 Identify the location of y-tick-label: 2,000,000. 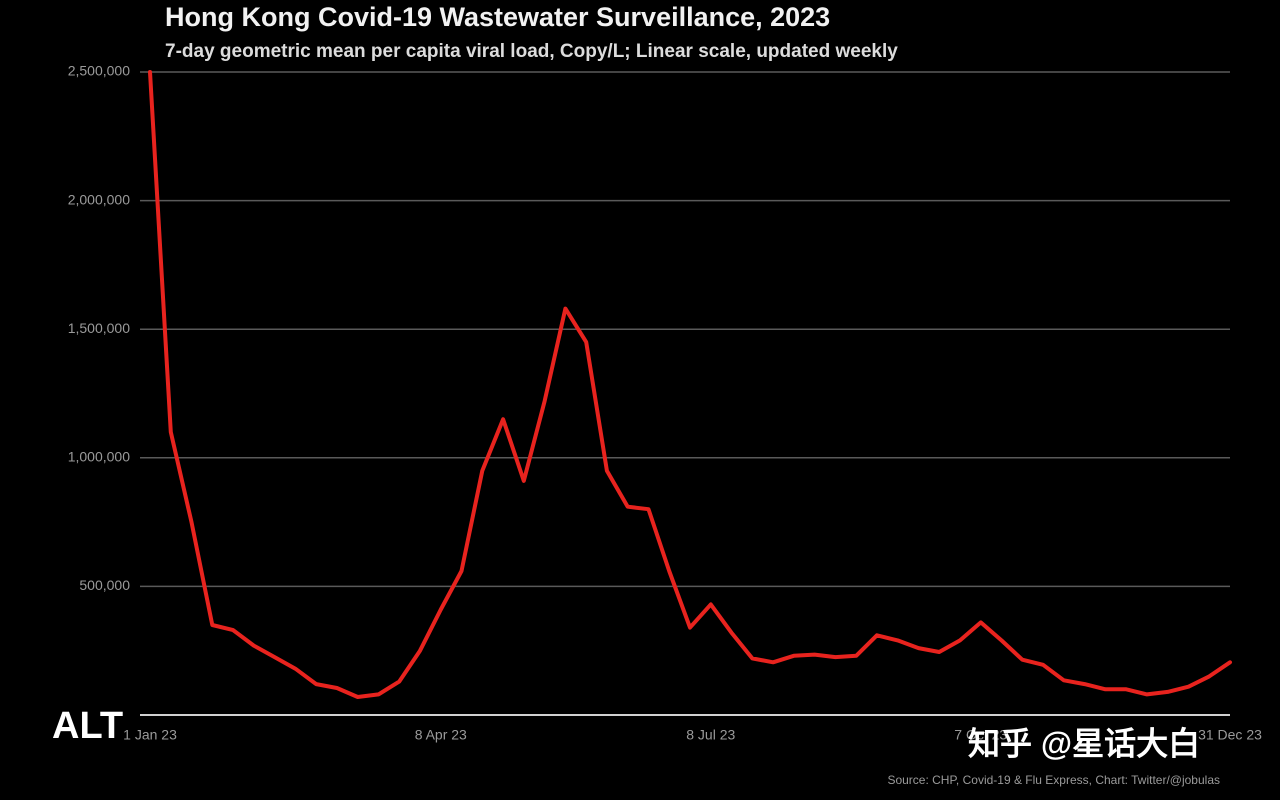
(99, 199).